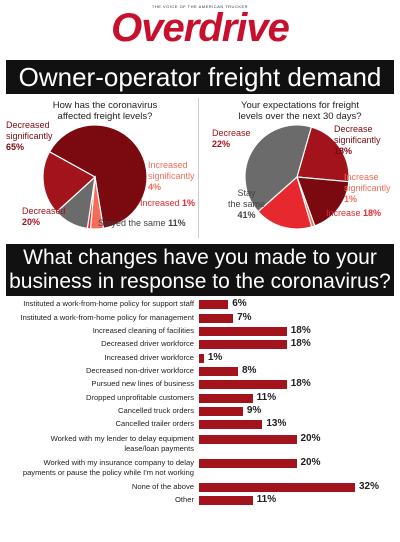 The width and height of the screenshot is (400, 542). Describe the element at coordinates (200, 281) in the screenshot. I see `section-title-line2: business in response to the coronavirus?` at that location.